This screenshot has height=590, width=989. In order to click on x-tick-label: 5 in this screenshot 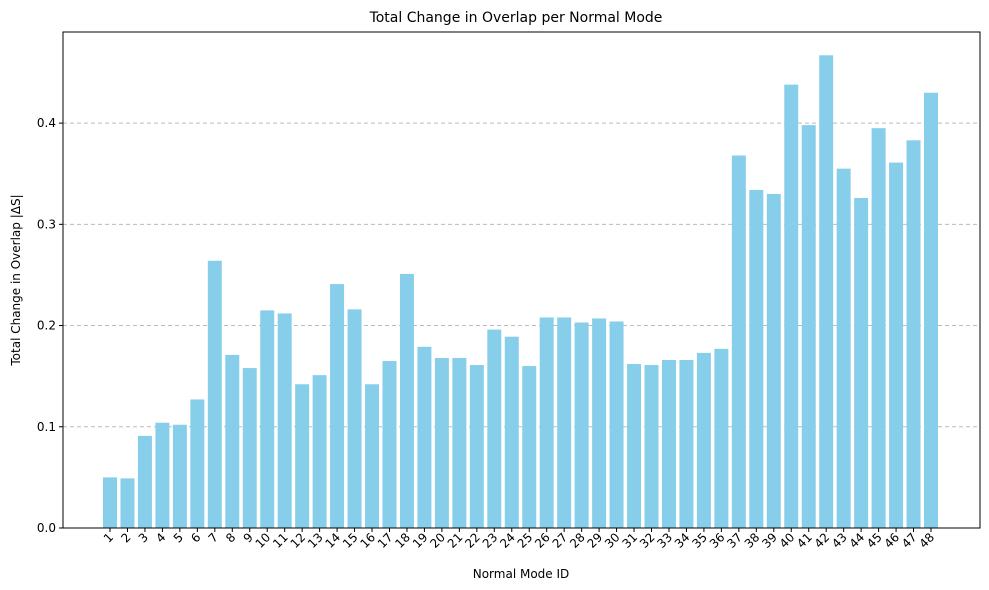, I will do `click(178, 537)`.